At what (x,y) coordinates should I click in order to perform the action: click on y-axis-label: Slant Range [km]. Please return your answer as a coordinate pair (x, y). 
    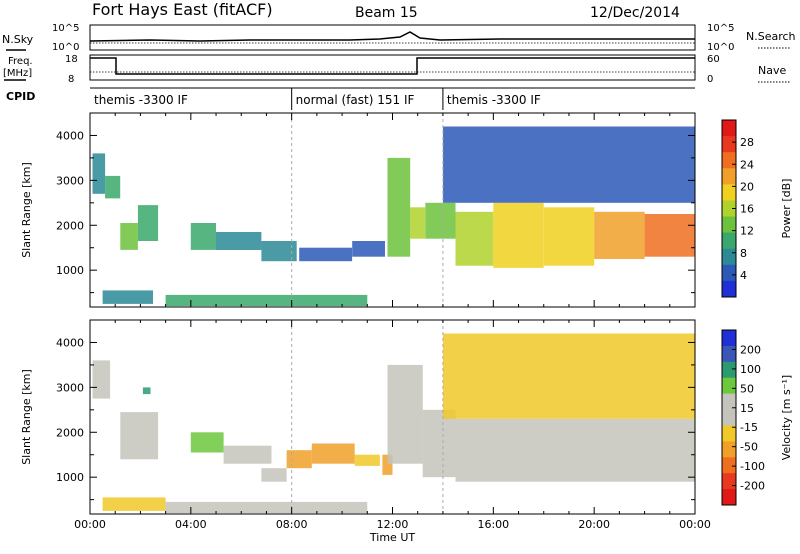
    Looking at the image, I should click on (26, 210).